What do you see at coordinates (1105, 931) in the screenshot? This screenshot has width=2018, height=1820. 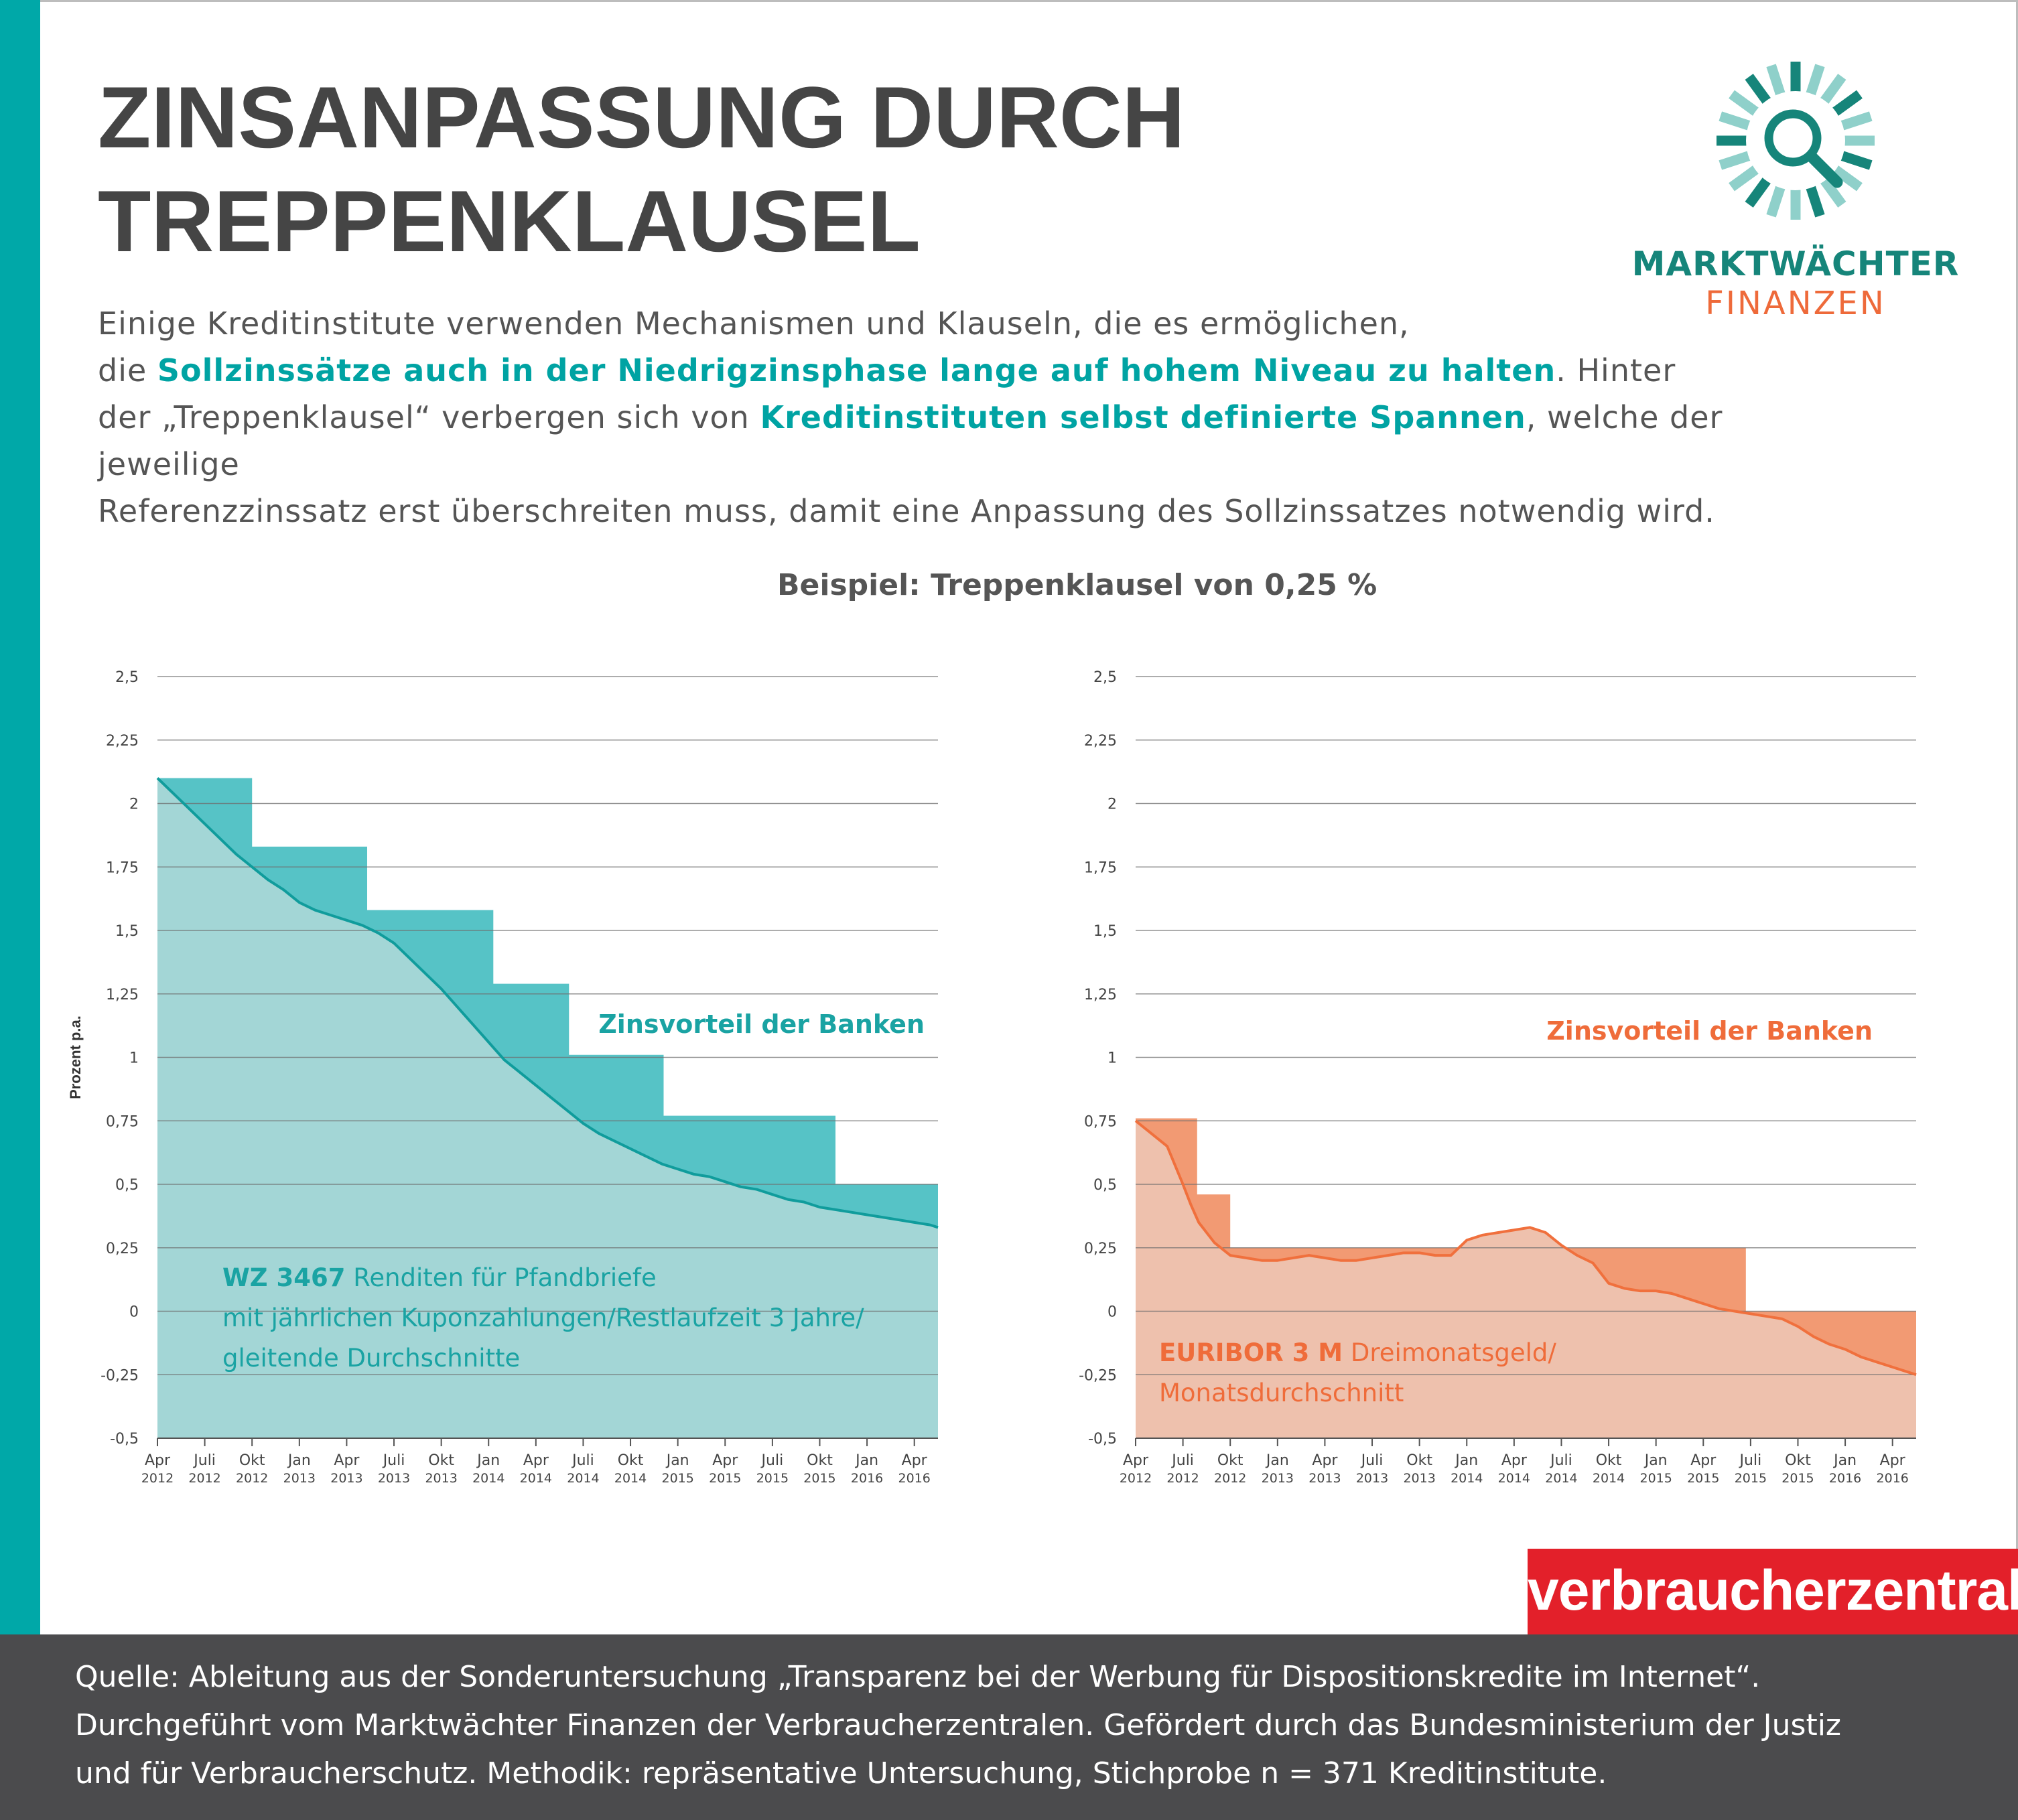 I see `right-chart-ytick-label: 1,5` at bounding box center [1105, 931].